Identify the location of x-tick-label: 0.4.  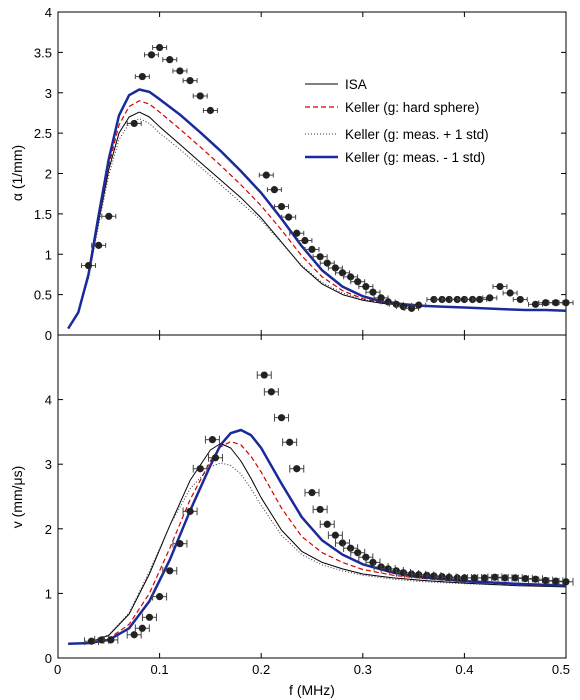
(464, 669).